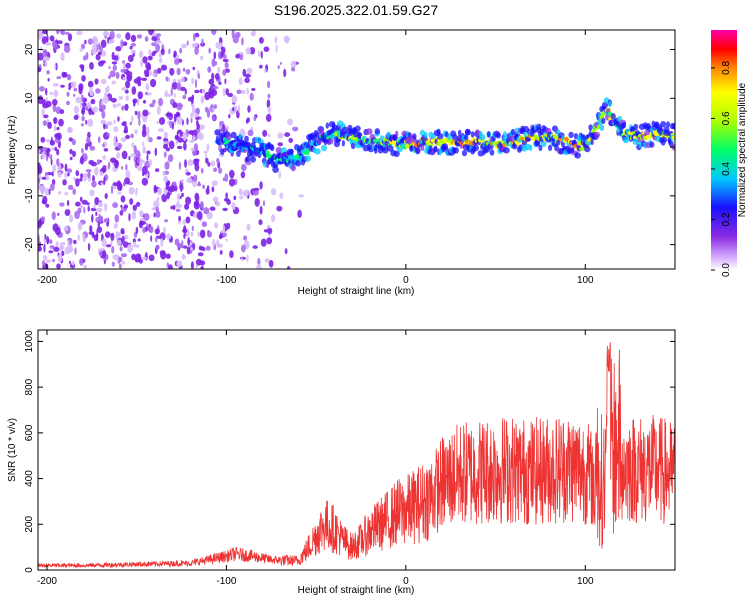 The height and width of the screenshot is (600, 750). I want to click on spectrogram-x-label: Height of straight line (km), so click(356, 291).